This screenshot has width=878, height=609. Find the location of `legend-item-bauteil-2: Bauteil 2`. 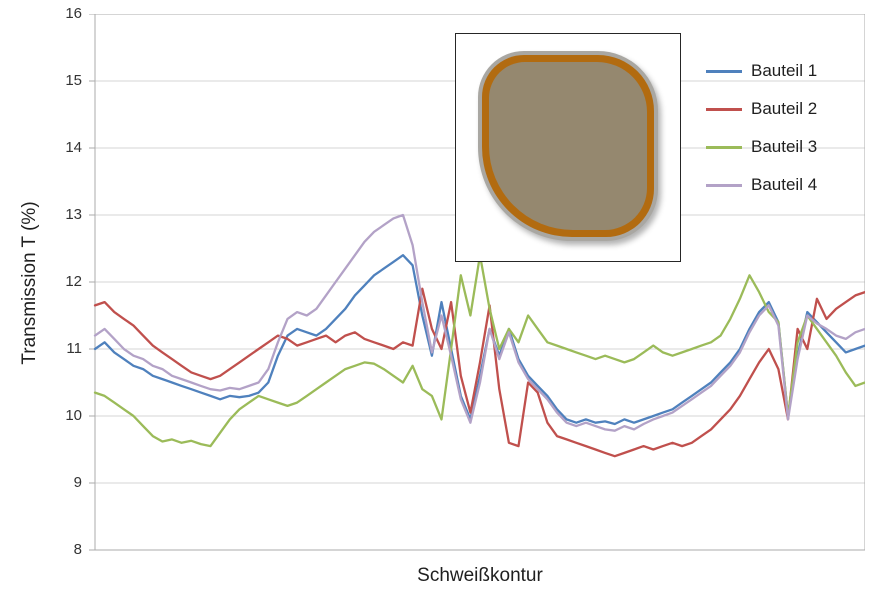

legend-item-bauteil-2: Bauteil 2 is located at coordinates (761, 109).